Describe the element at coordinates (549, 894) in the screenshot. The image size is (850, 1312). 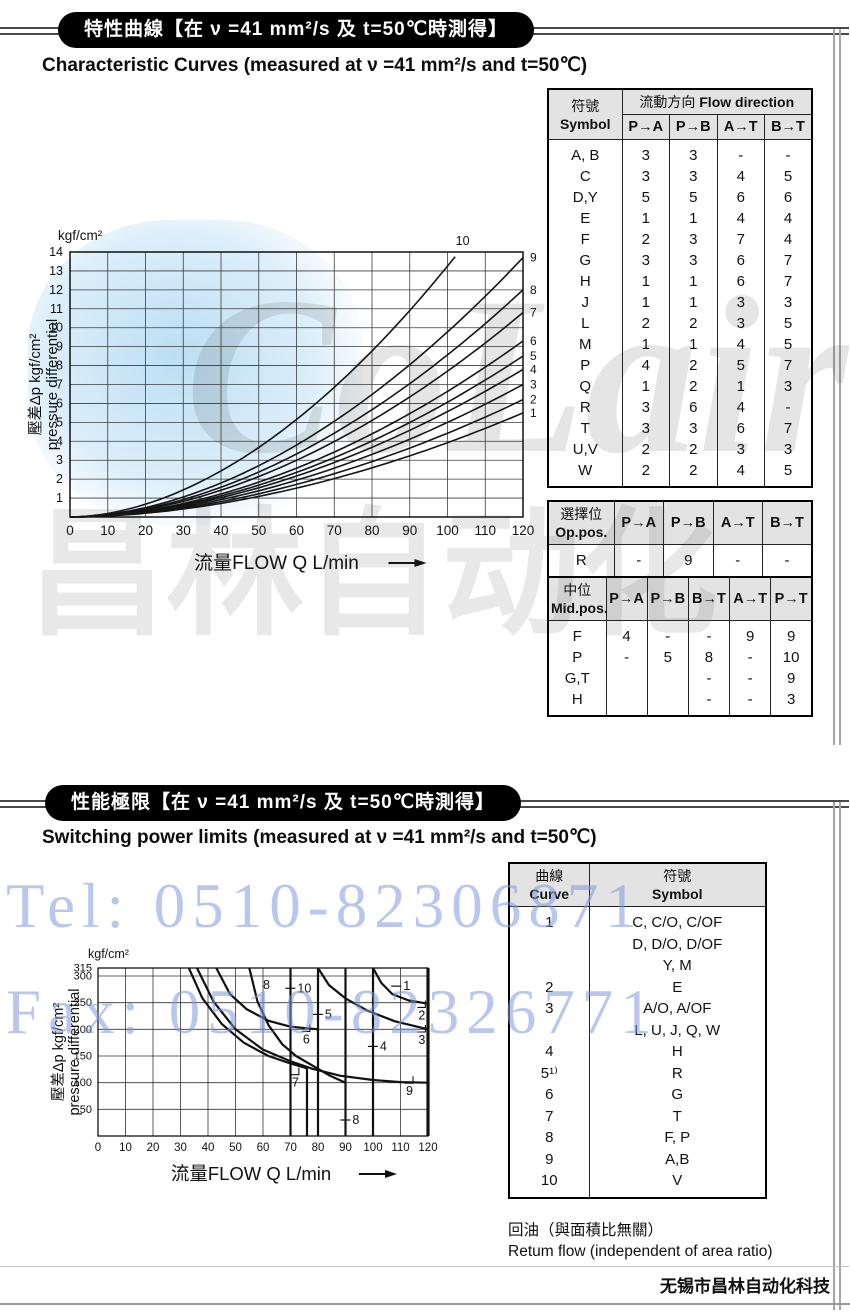
I see `curve-header-en: Curve` at that location.